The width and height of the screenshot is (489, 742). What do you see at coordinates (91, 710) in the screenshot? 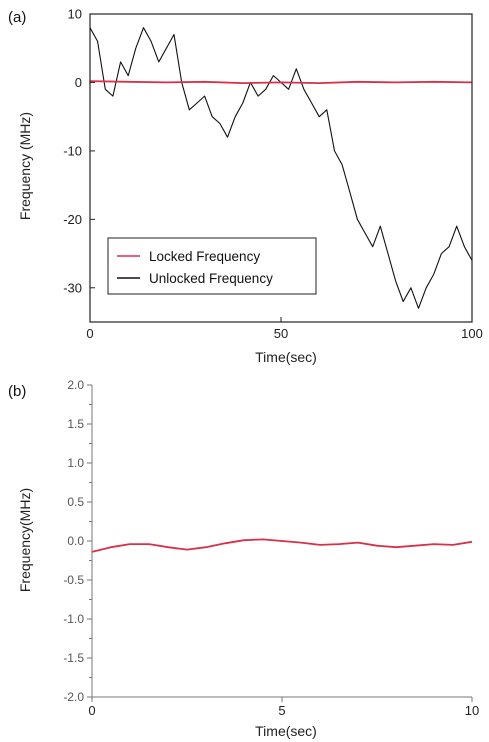
I see `panel-b-x-tick-label: 0` at bounding box center [91, 710].